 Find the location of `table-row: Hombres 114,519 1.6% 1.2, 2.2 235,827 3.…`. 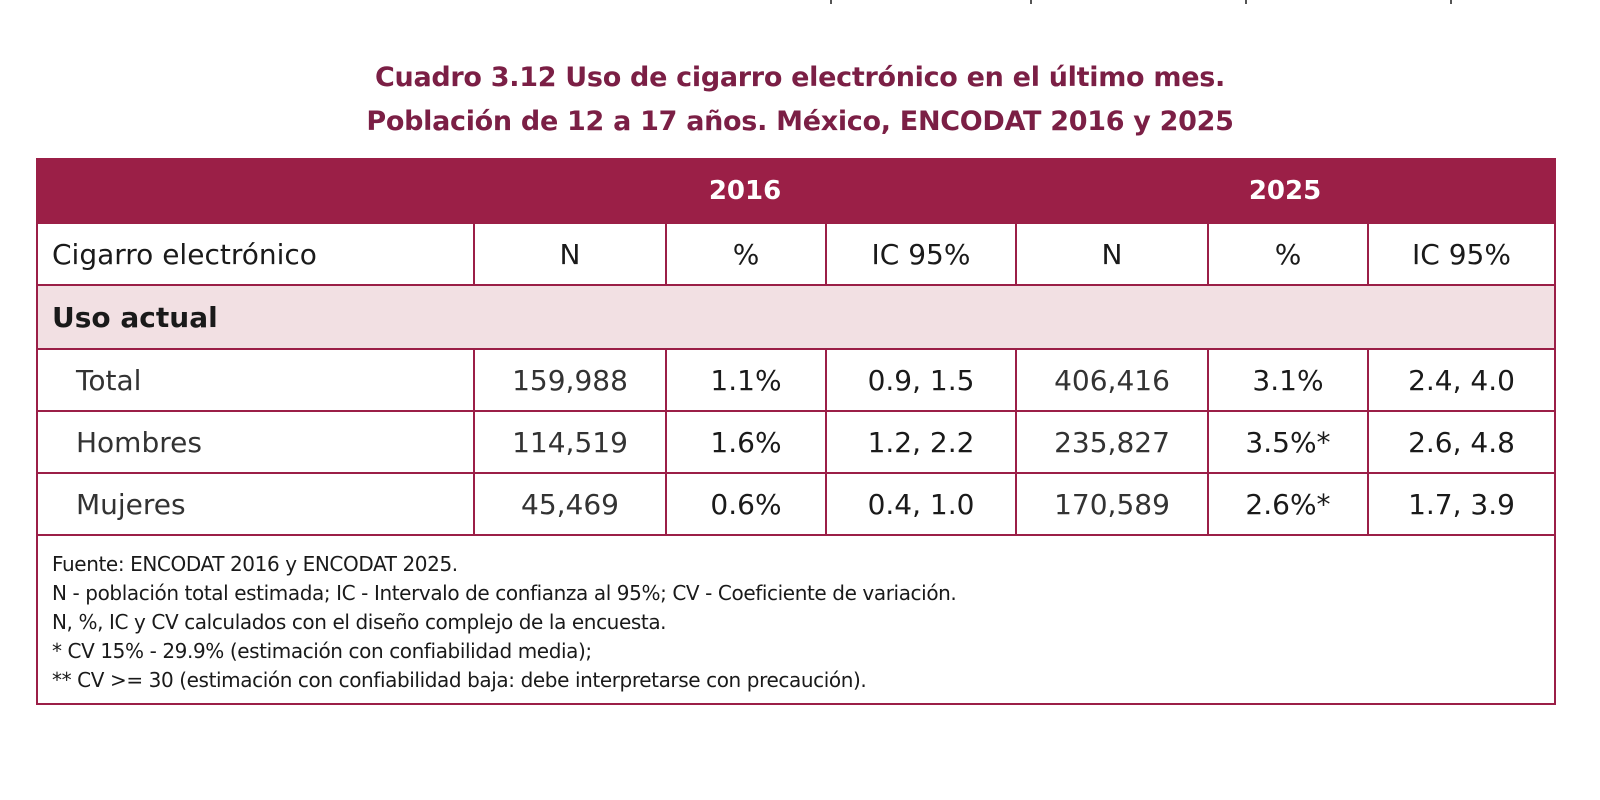

table-row: Hombres 114,519 1.6% 1.2, 2.2 235,827 3.… is located at coordinates (796, 441).